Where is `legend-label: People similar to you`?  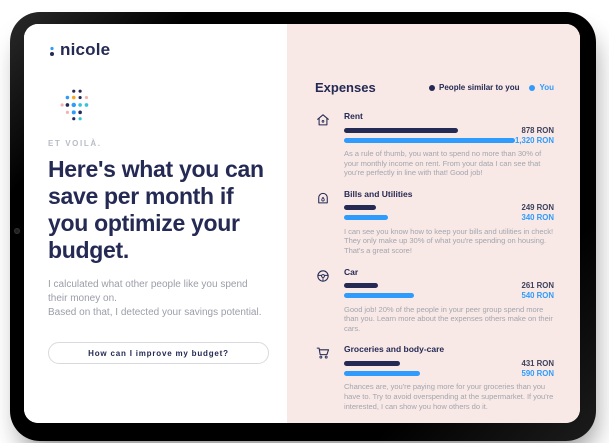 legend-label: People similar to you is located at coordinates (479, 87).